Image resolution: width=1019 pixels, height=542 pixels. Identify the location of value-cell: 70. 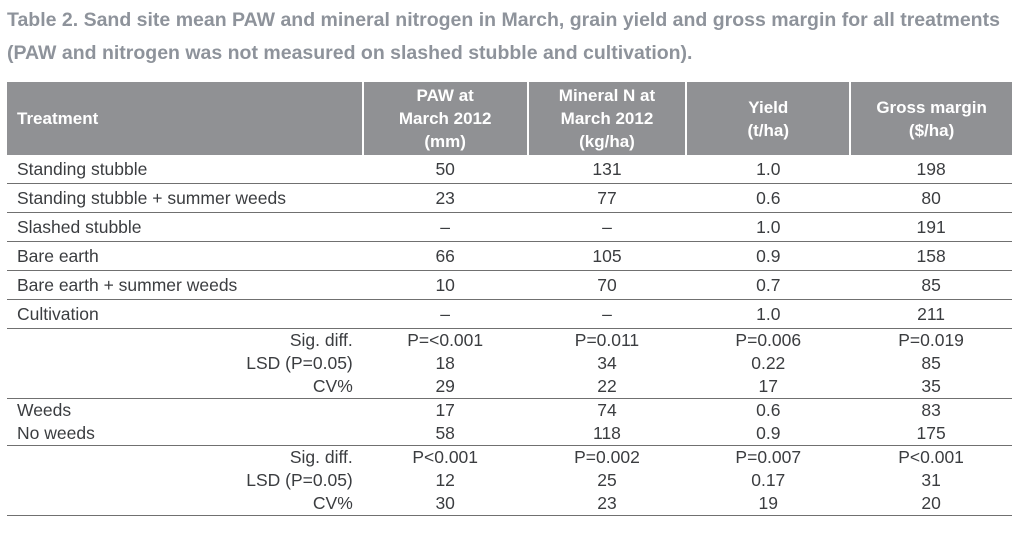
(607, 285).